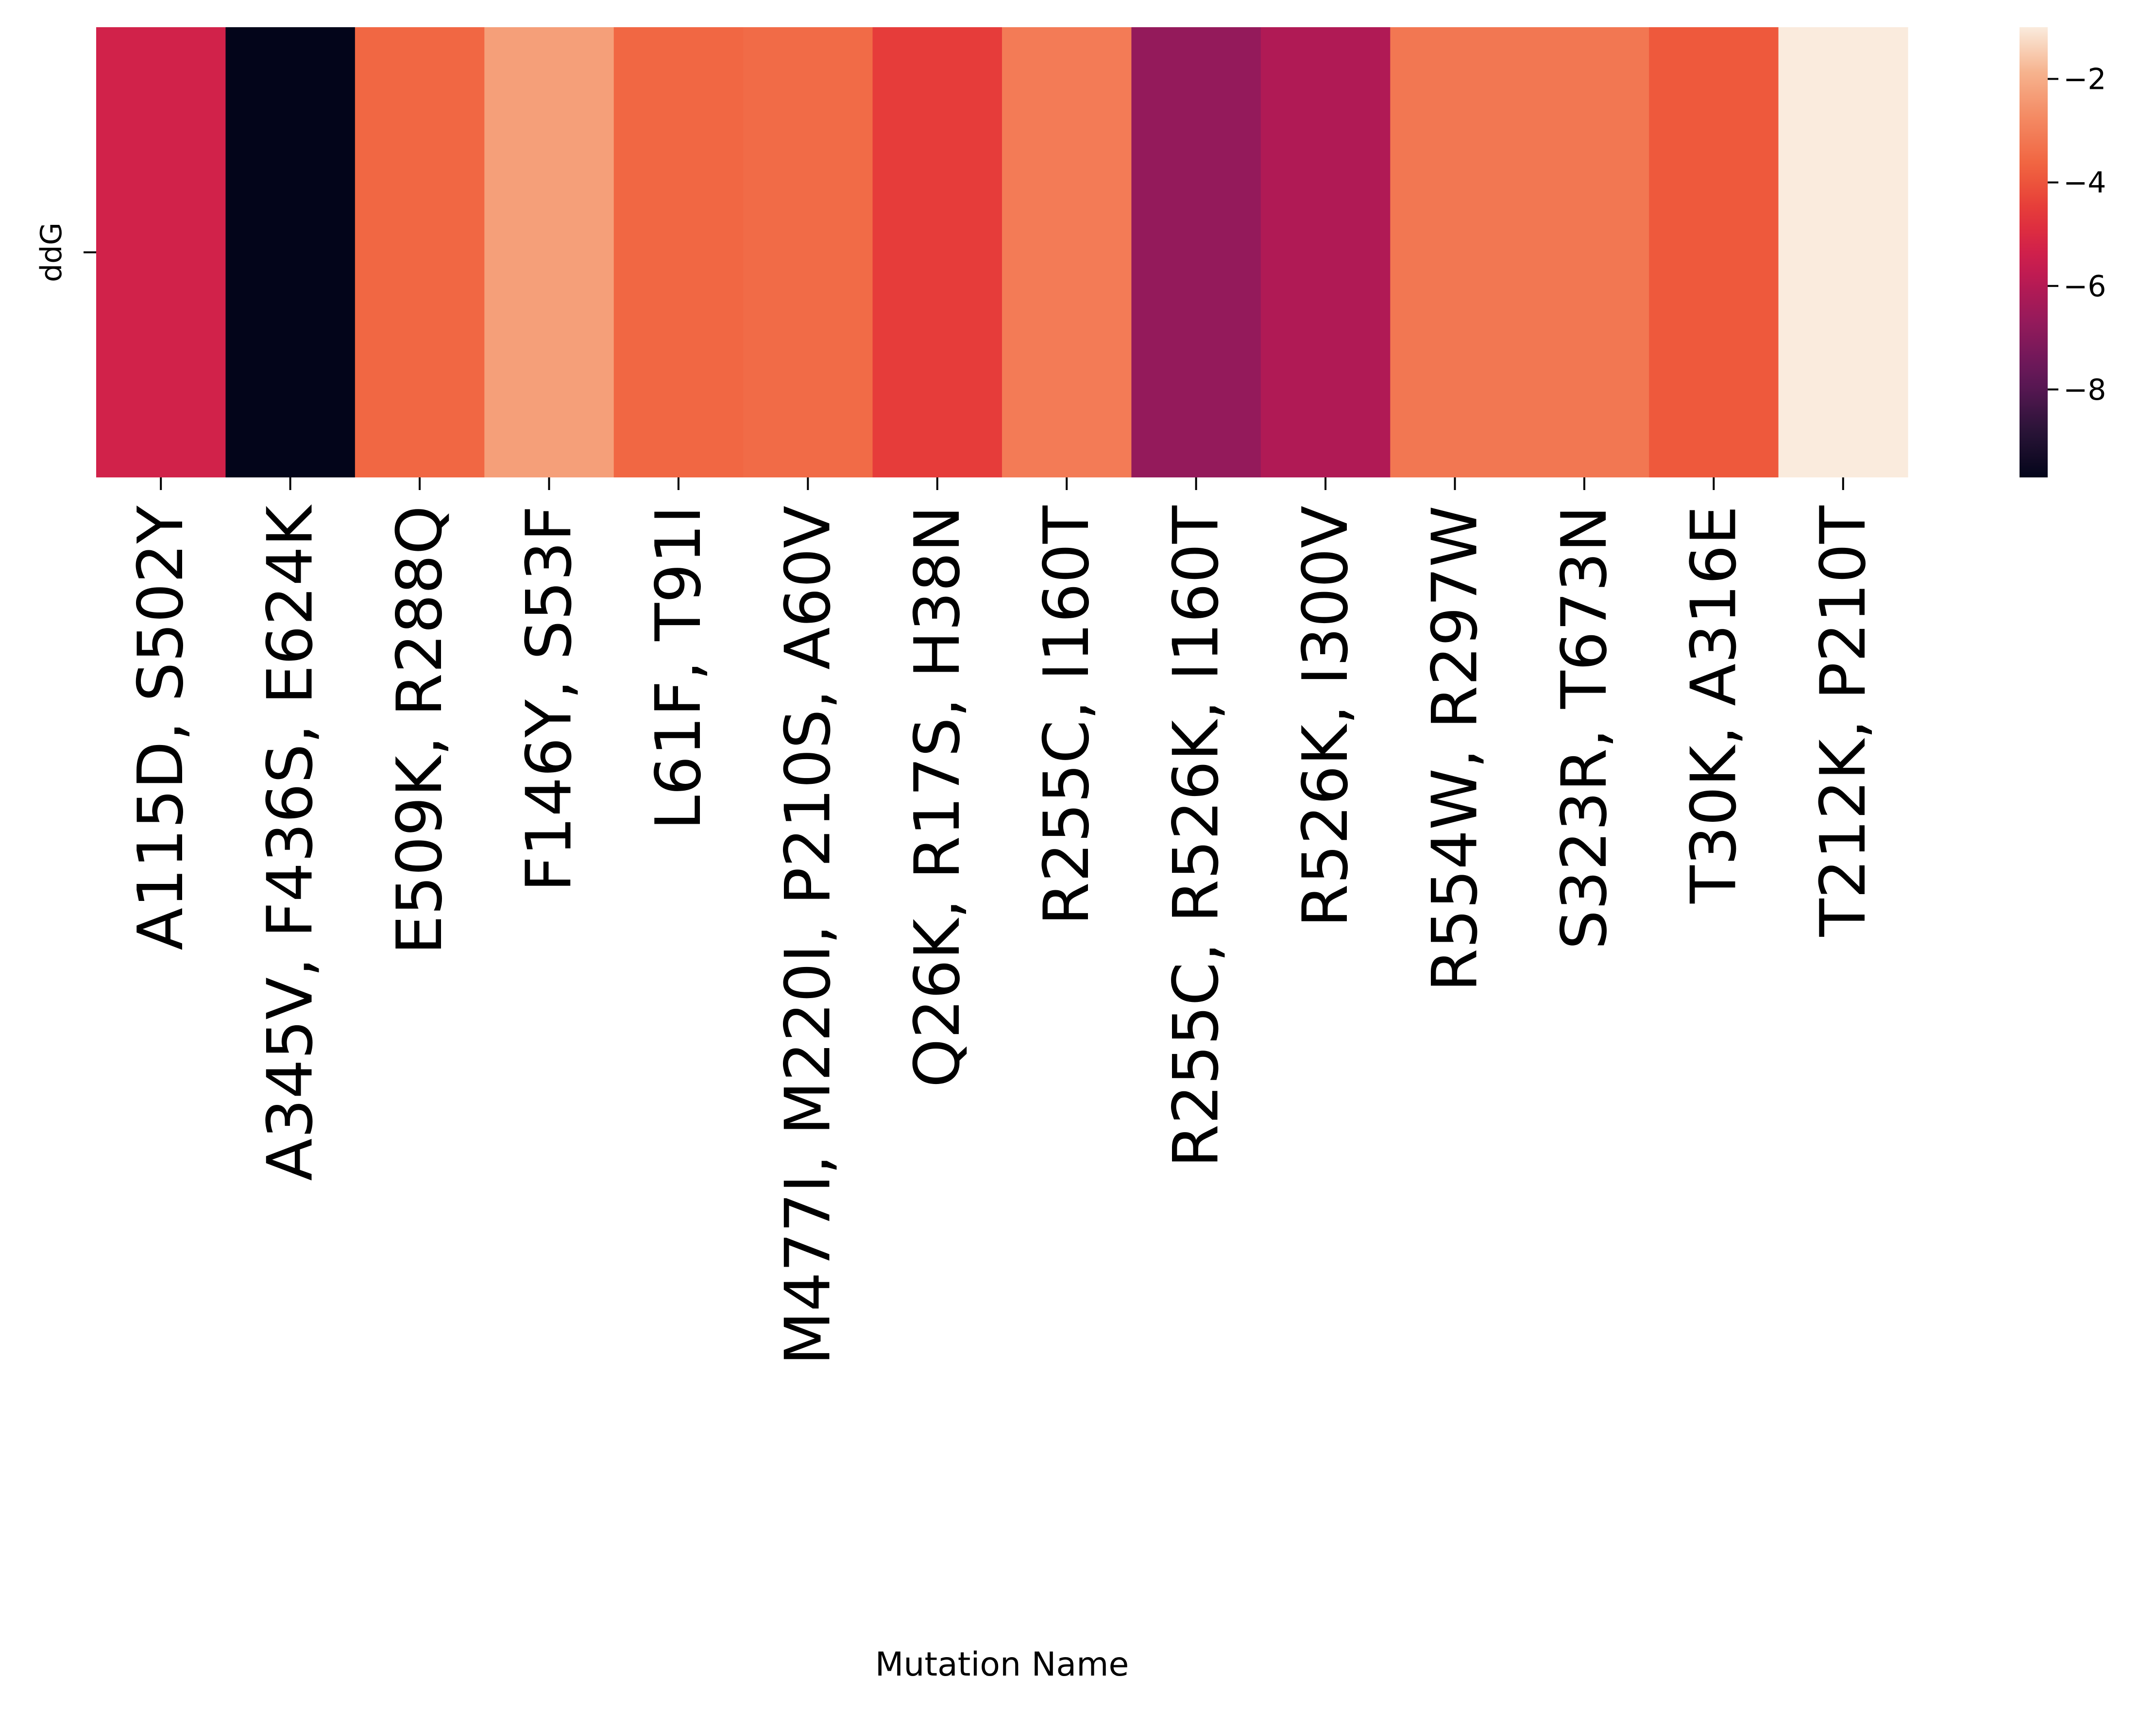 This screenshot has width=2156, height=1712. Describe the element at coordinates (1843, 721) in the screenshot. I see `x-tick-label: T212K, P210T` at that location.